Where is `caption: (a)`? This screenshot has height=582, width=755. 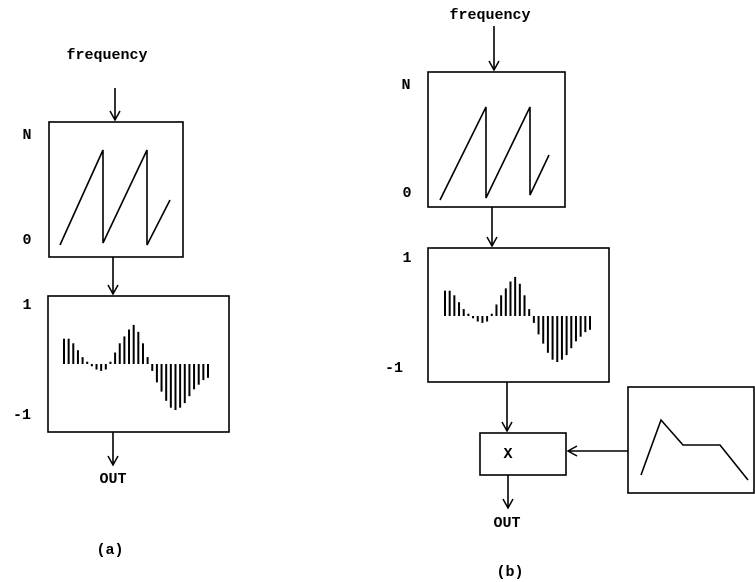
caption: (a) is located at coordinates (109, 550).